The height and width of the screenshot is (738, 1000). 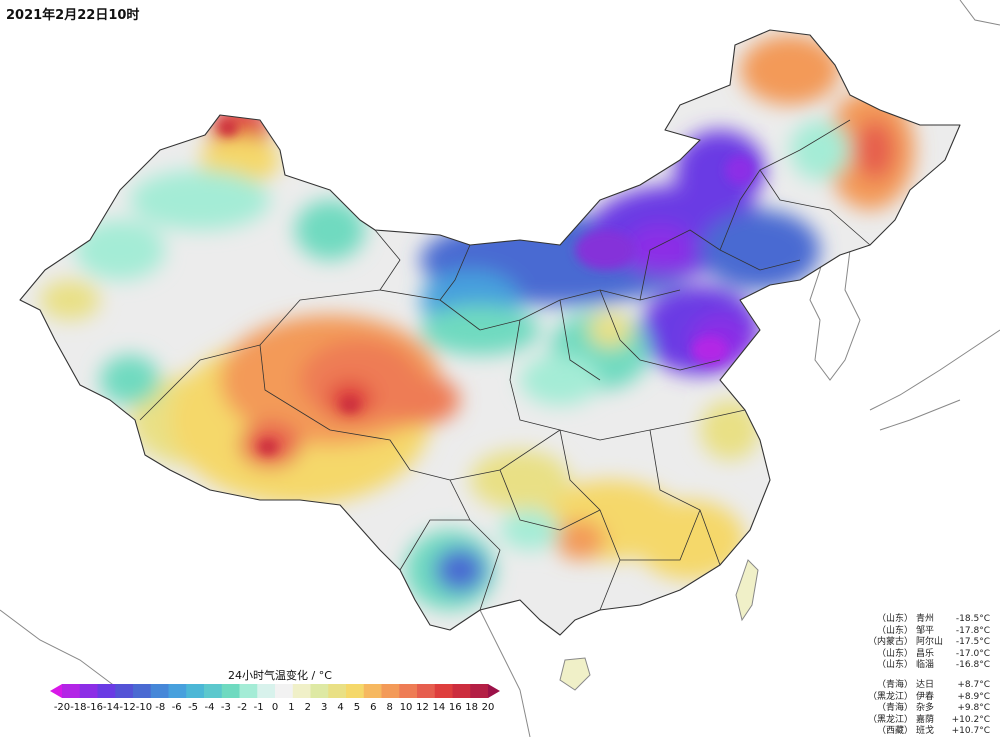 What do you see at coordinates (439, 707) in the screenshot?
I see `legend-tick-label: 14` at bounding box center [439, 707].